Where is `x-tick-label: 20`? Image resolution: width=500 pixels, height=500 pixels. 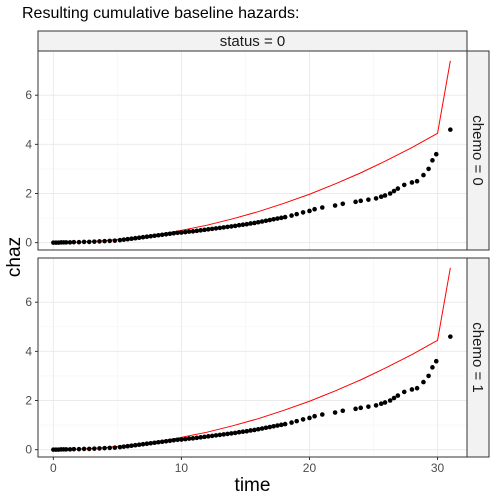
x-tick-label: 20 is located at coordinates (310, 468).